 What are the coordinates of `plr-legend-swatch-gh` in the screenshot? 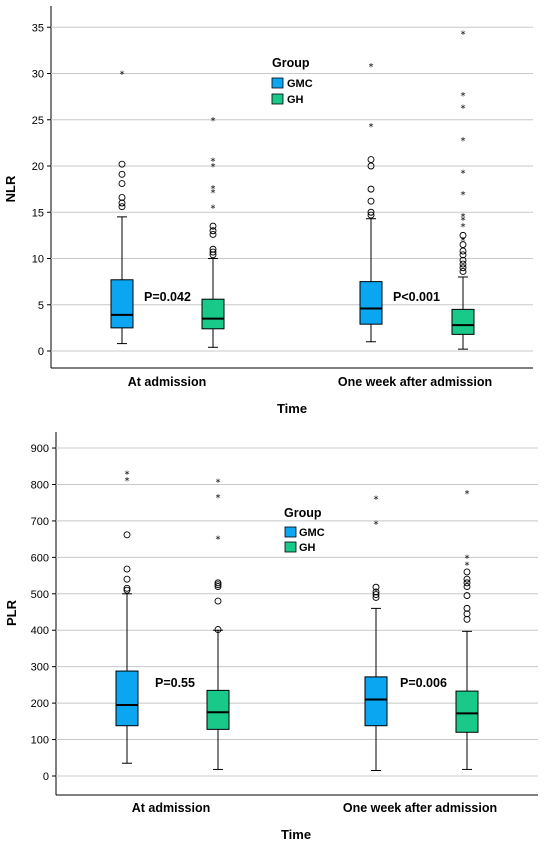 It's located at (290, 547).